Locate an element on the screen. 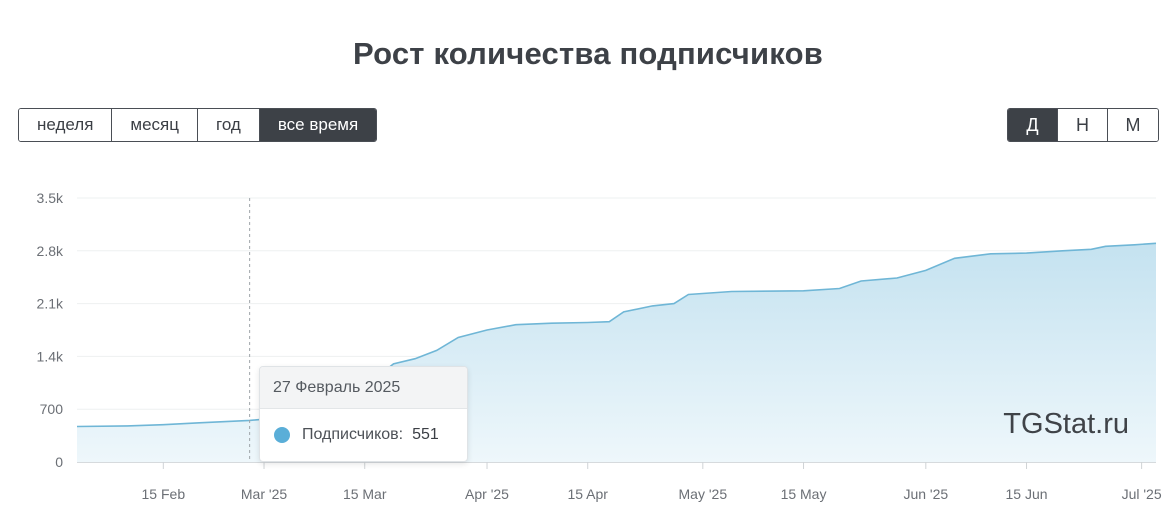  aggregation-selector: Д Н М is located at coordinates (1083, 125).